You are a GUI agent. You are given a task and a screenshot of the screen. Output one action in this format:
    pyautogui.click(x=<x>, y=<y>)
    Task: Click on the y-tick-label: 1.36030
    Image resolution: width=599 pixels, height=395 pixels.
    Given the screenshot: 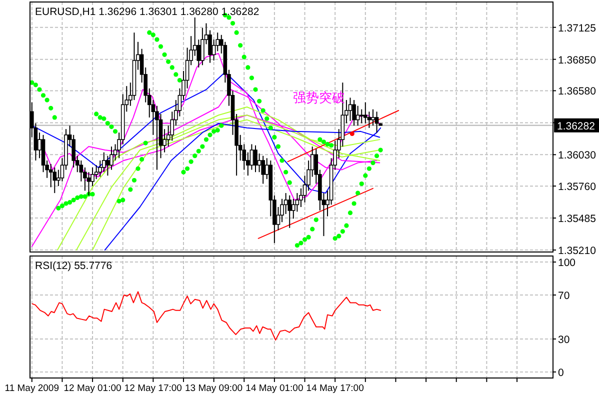 What is the action you would take?
    pyautogui.click(x=577, y=156)
    